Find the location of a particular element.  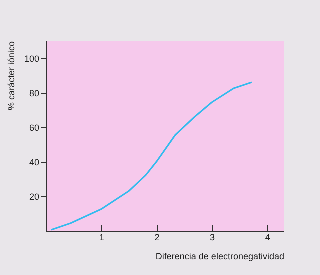

y-tick-label: 100 is located at coordinates (32, 59).